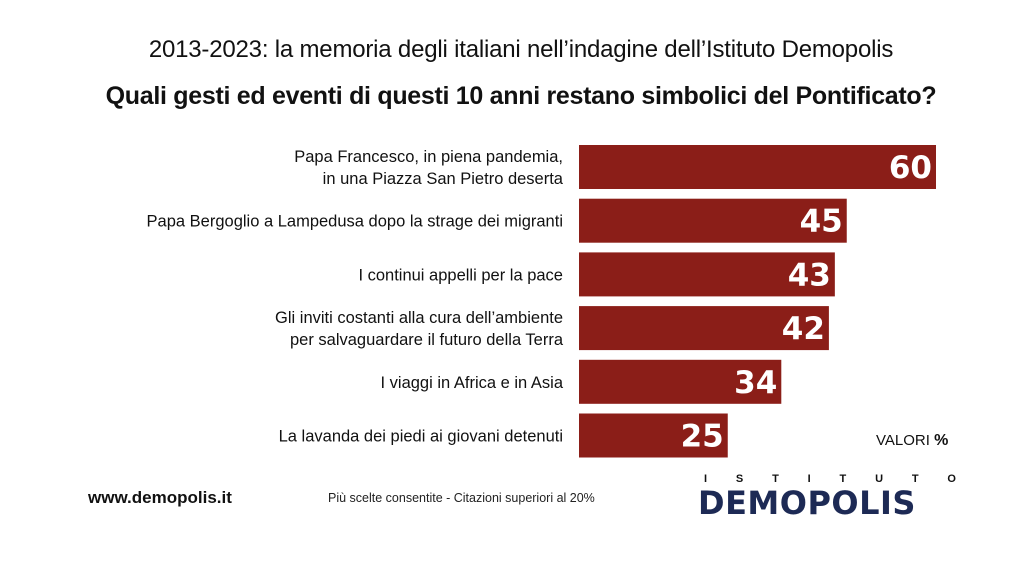 The image size is (1024, 576). I want to click on category-label: I continui appelli per la pace, so click(460, 275).